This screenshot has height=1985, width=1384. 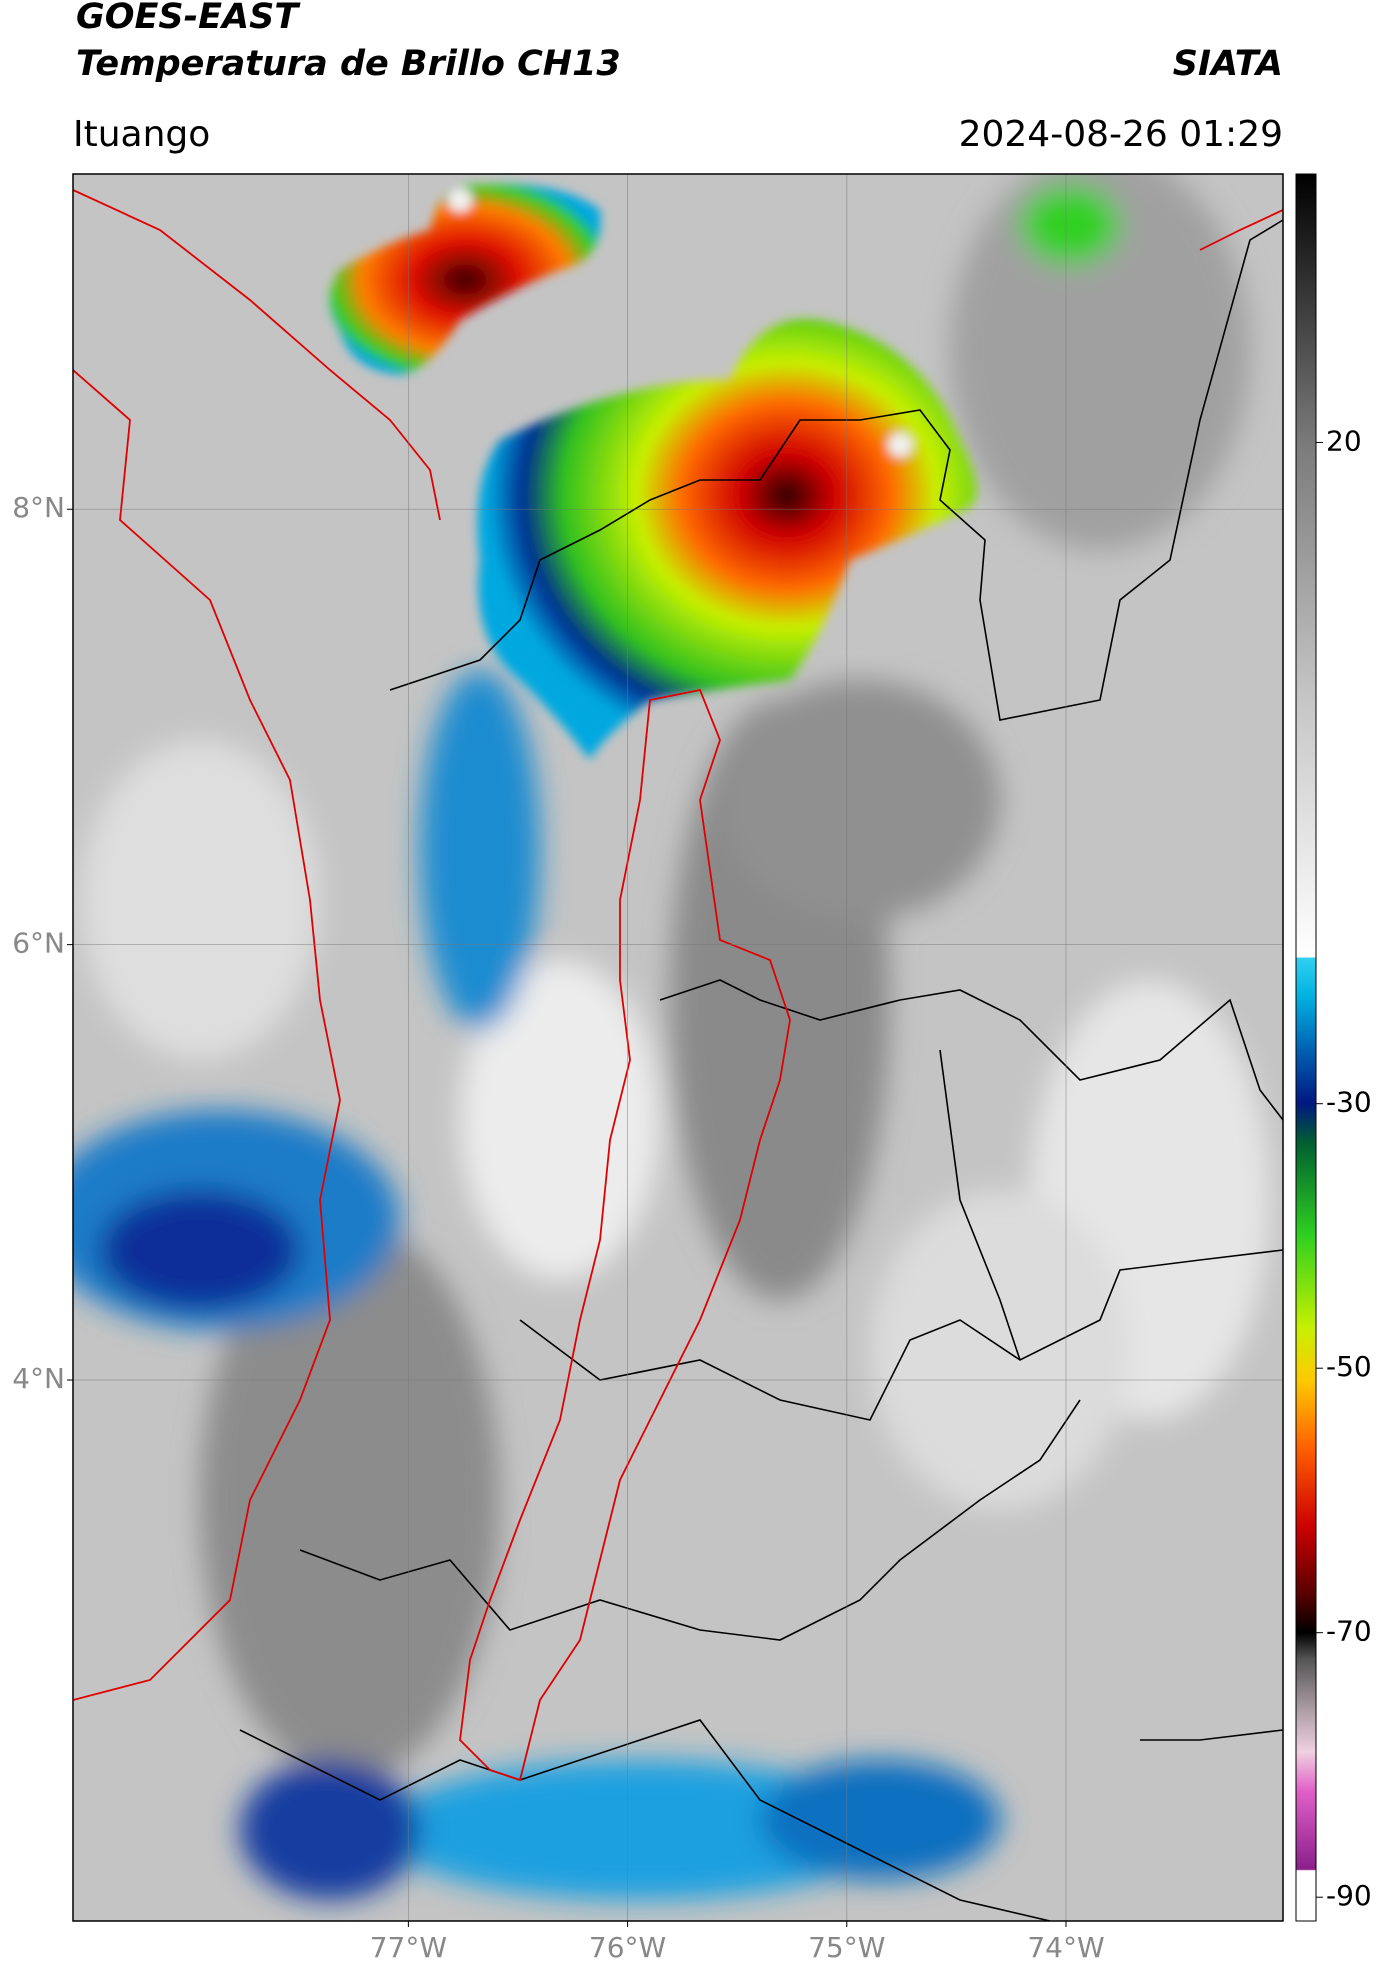 What do you see at coordinates (1228, 64) in the screenshot?
I see `brand: SIATA` at bounding box center [1228, 64].